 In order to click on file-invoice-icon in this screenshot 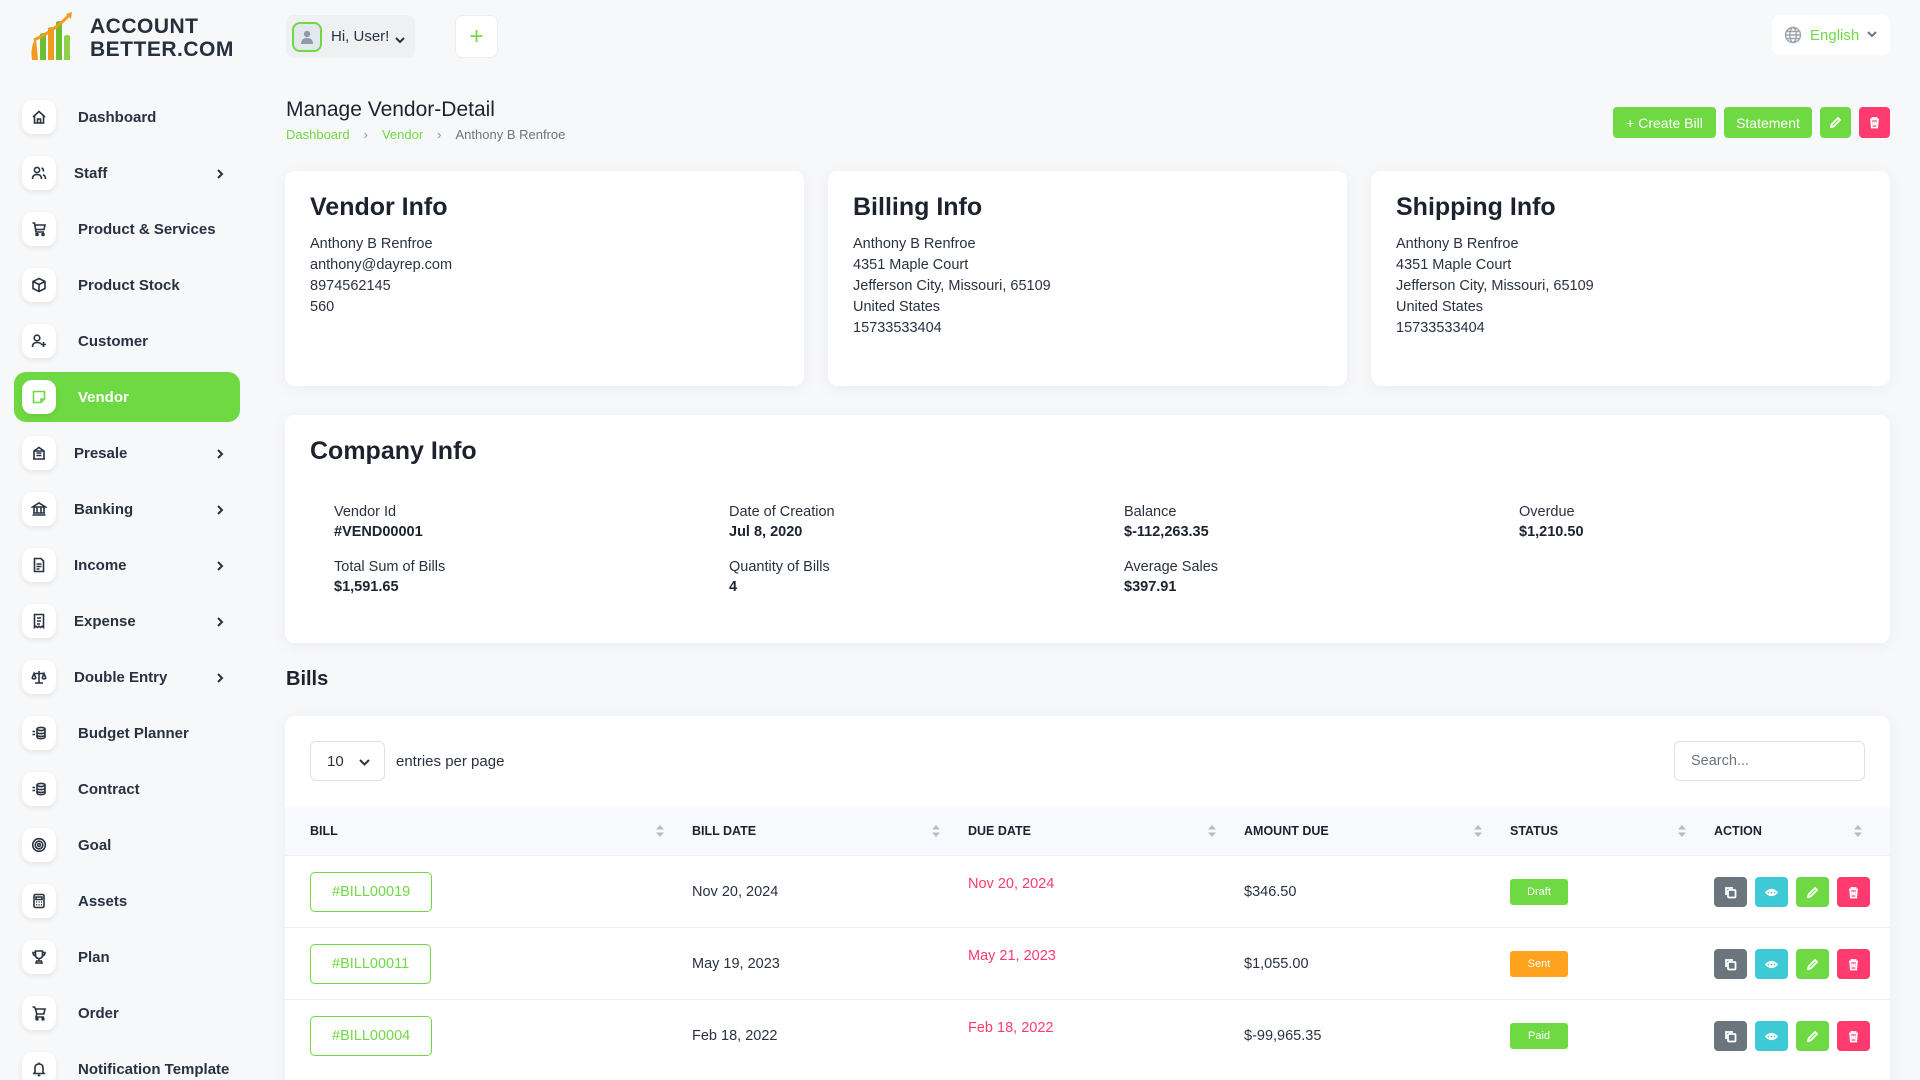, I will do `click(39, 565)`.